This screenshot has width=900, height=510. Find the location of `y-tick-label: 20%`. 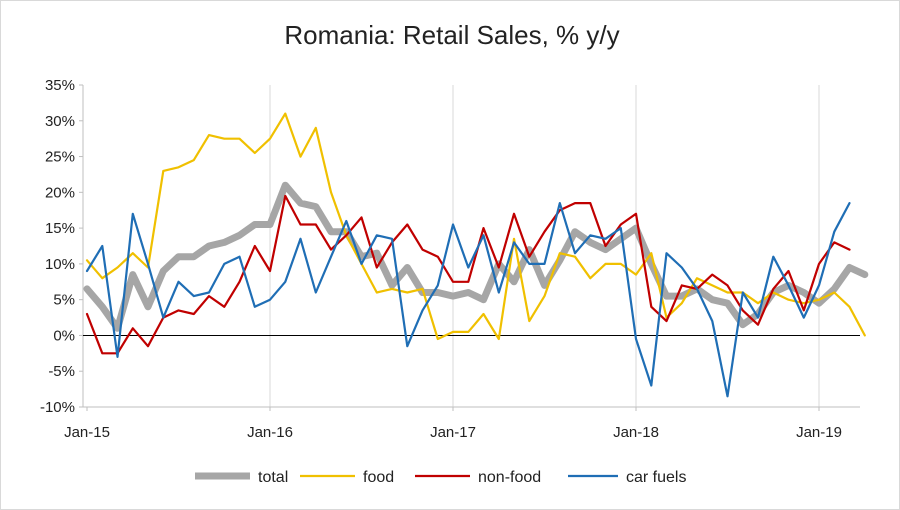

y-tick-label: 20% is located at coordinates (60, 192).